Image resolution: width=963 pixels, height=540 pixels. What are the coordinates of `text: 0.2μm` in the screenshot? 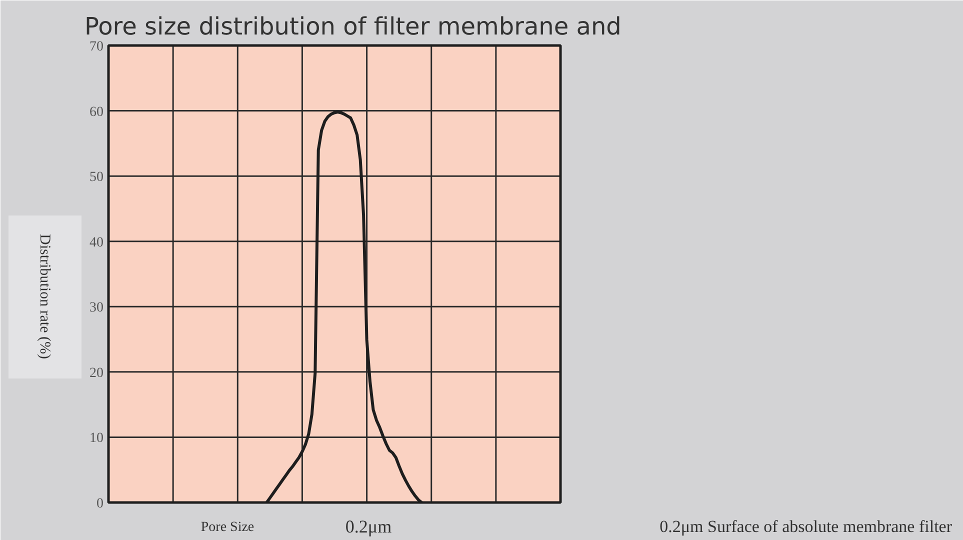 It's located at (368, 526).